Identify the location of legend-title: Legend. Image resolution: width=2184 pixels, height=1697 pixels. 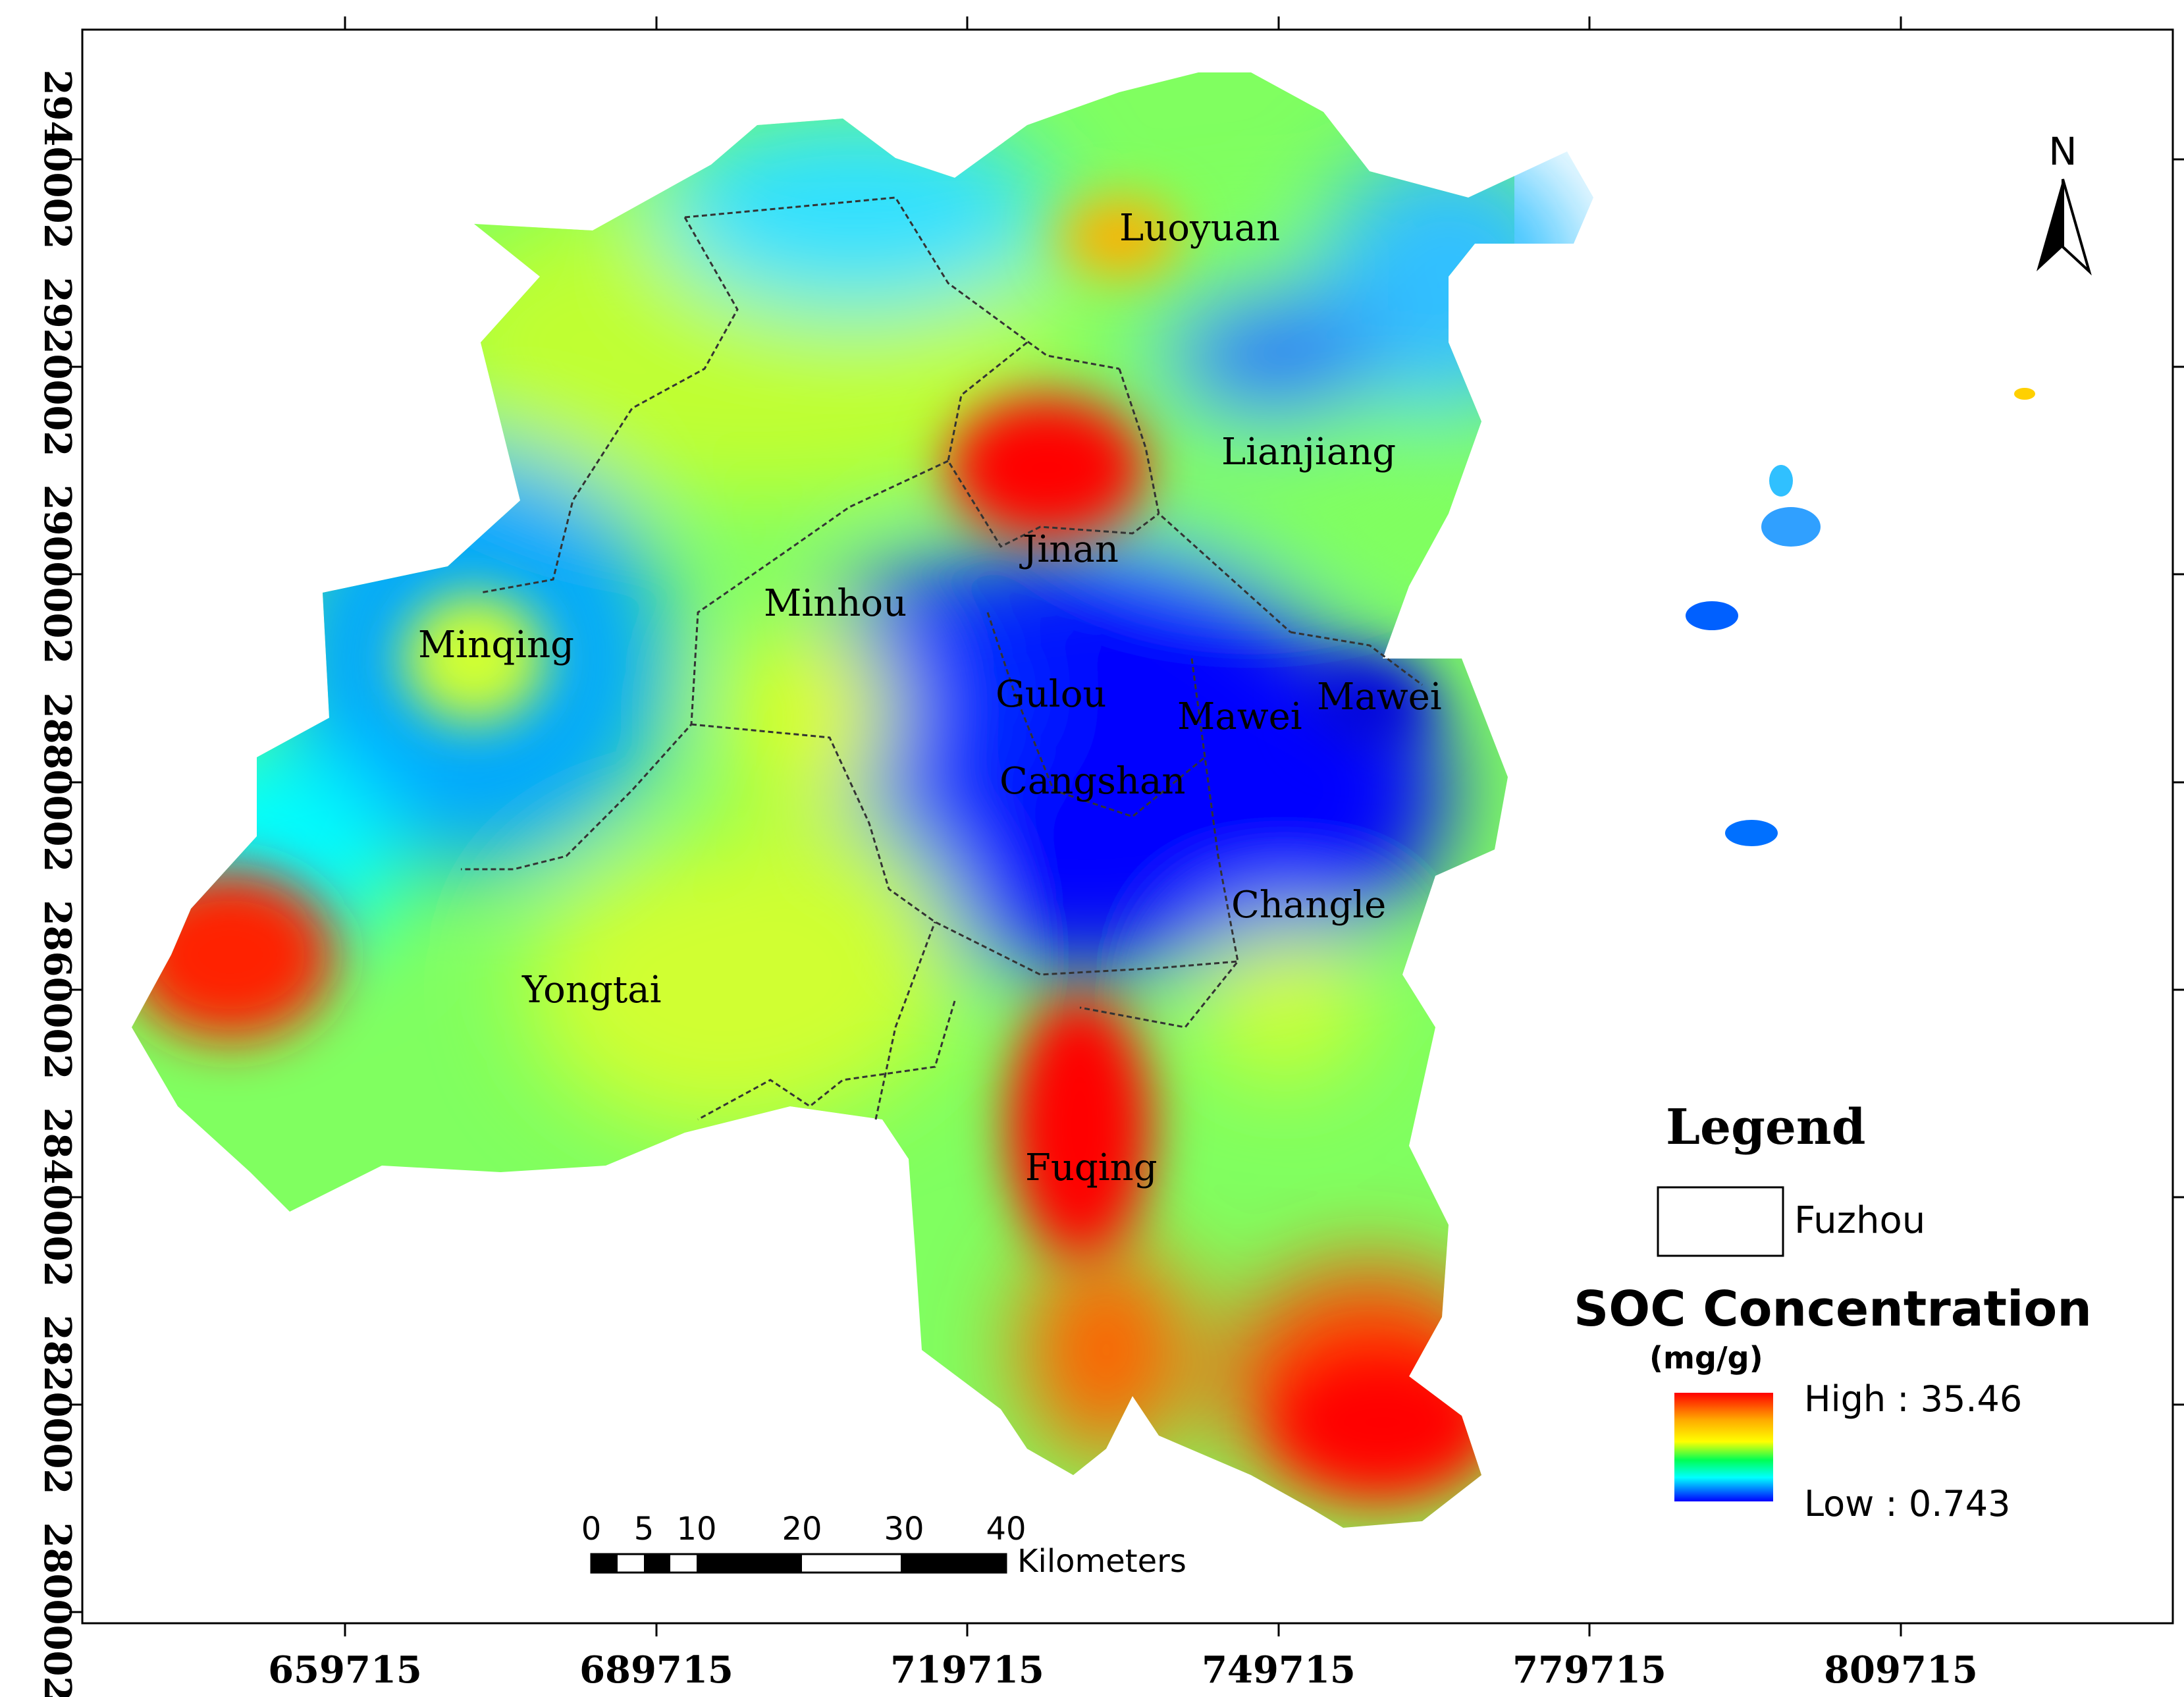
(1765, 1128).